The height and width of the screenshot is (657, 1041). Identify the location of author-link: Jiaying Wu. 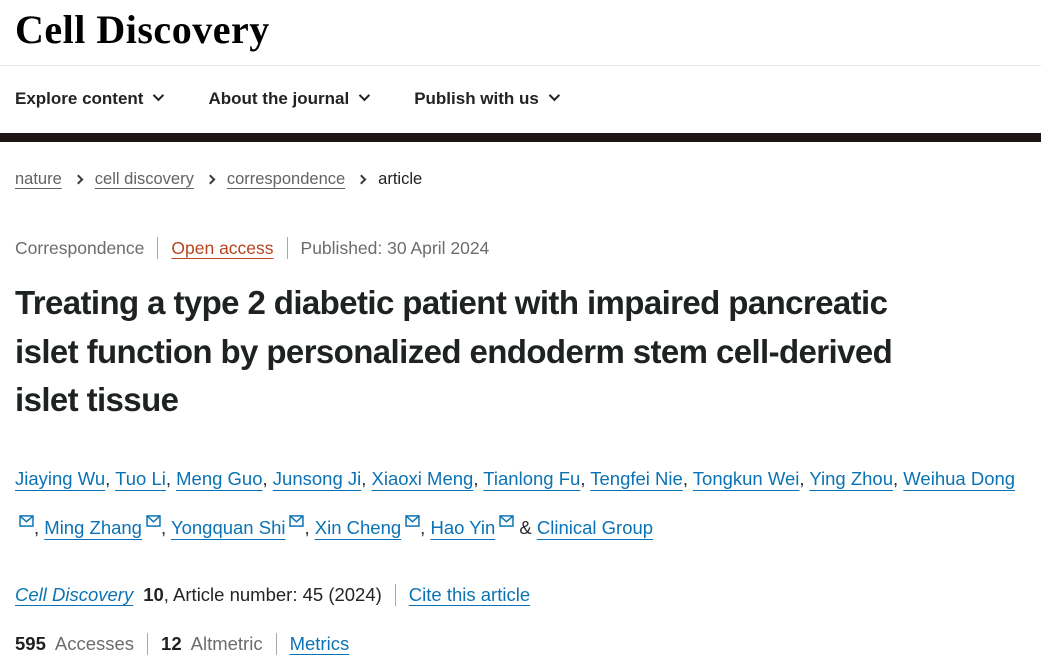
(60, 478).